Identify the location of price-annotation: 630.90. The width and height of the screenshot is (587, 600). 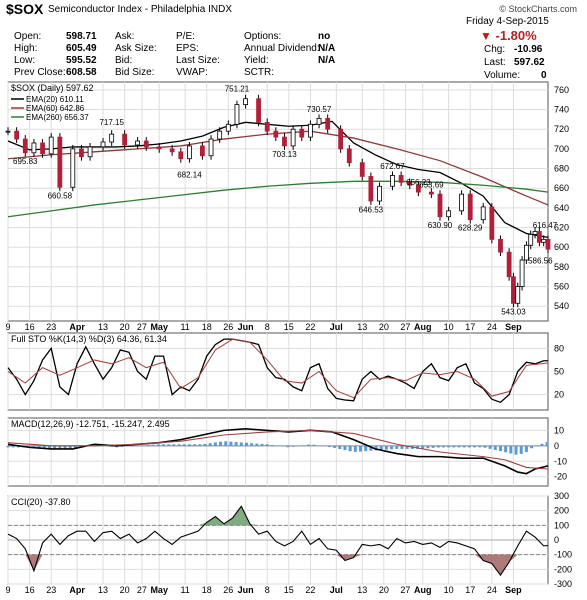
(440, 225).